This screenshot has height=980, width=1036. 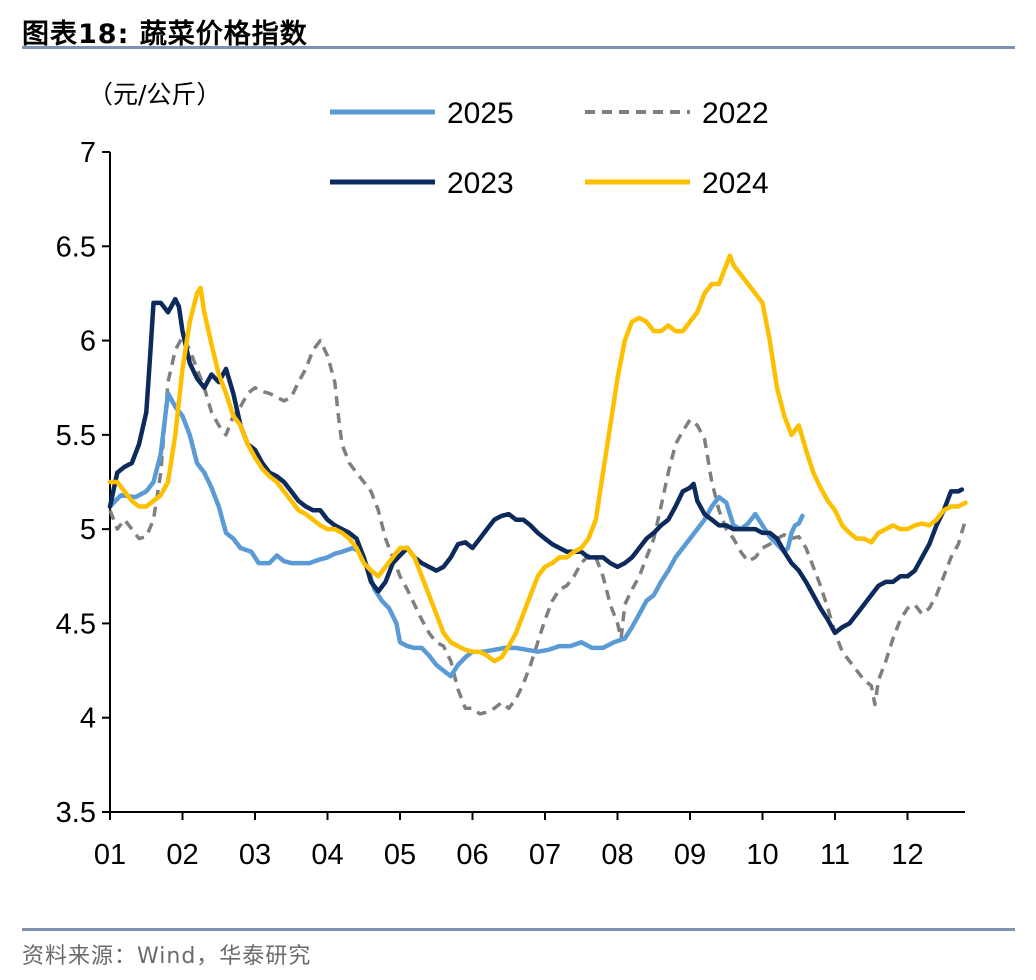 What do you see at coordinates (617, 855) in the screenshot?
I see `x-tick-label: 08` at bounding box center [617, 855].